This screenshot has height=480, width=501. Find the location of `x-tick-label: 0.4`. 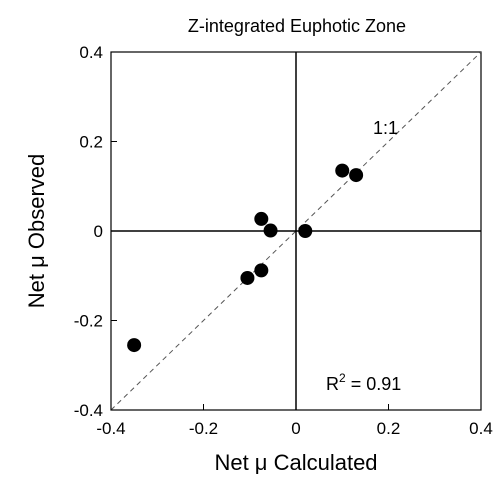

x-tick-label: 0.4 is located at coordinates (481, 428).